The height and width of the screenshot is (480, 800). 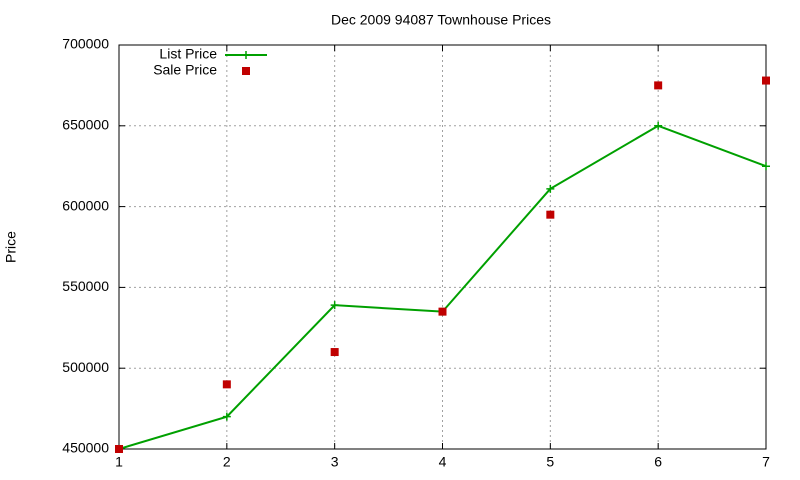 What do you see at coordinates (550, 462) in the screenshot?
I see `x-tick-label: 5` at bounding box center [550, 462].